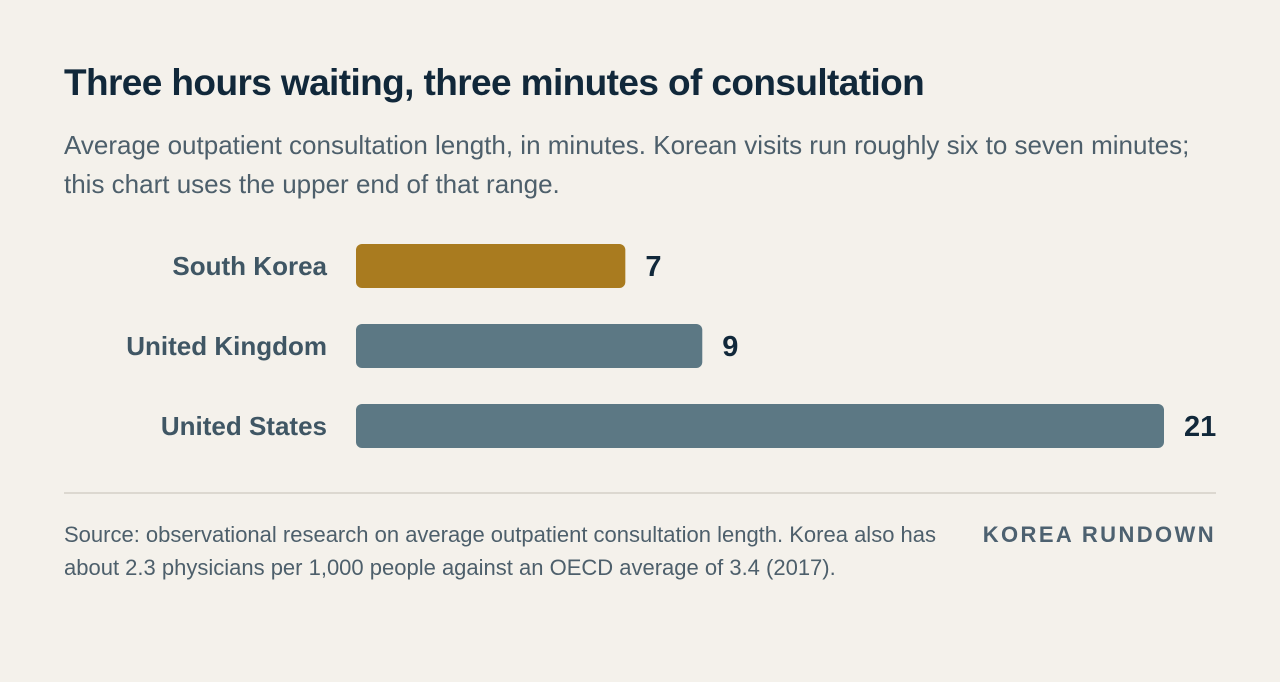 The height and width of the screenshot is (682, 1280). I want to click on category-label-united-states: United States, so click(244, 426).